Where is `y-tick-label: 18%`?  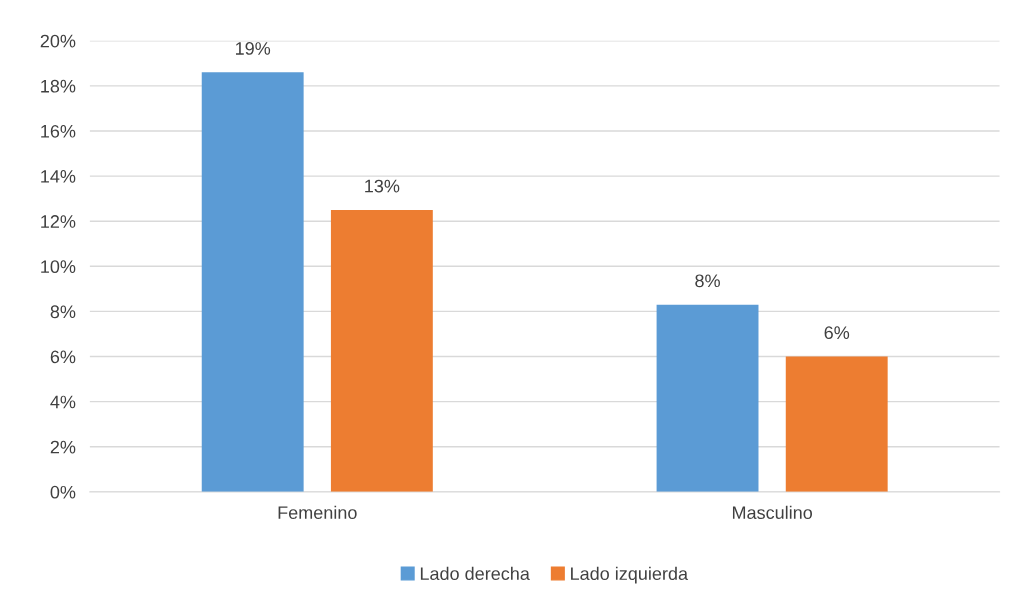 y-tick-label: 18% is located at coordinates (58, 86).